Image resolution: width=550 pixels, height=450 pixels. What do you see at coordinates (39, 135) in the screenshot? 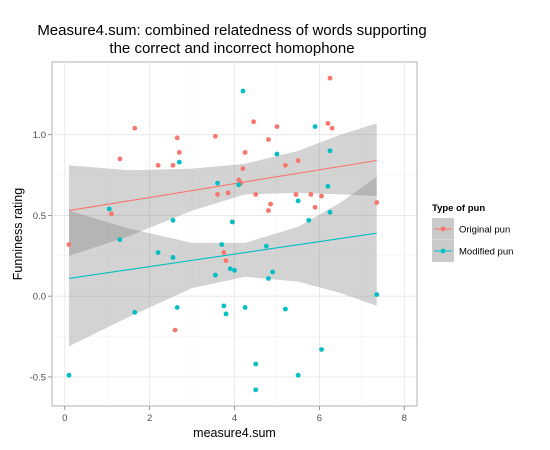
I see `y-tick-label: 1.0` at bounding box center [39, 135].